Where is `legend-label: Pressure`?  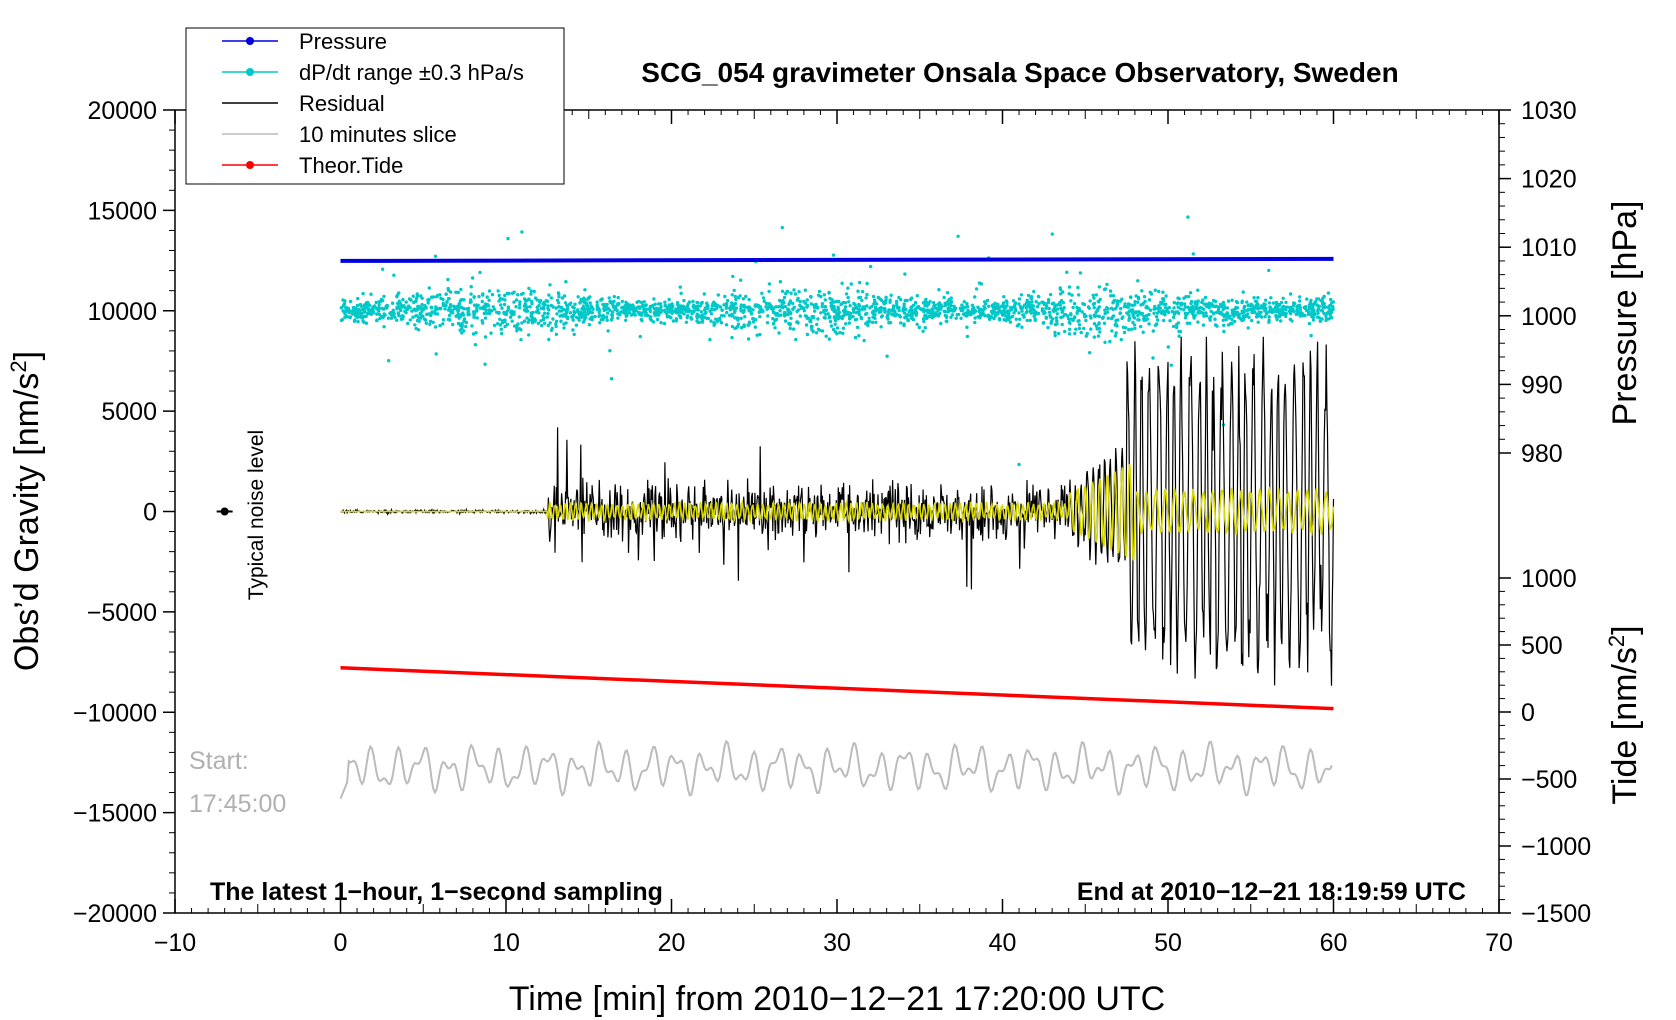 legend-label: Pressure is located at coordinates (343, 41).